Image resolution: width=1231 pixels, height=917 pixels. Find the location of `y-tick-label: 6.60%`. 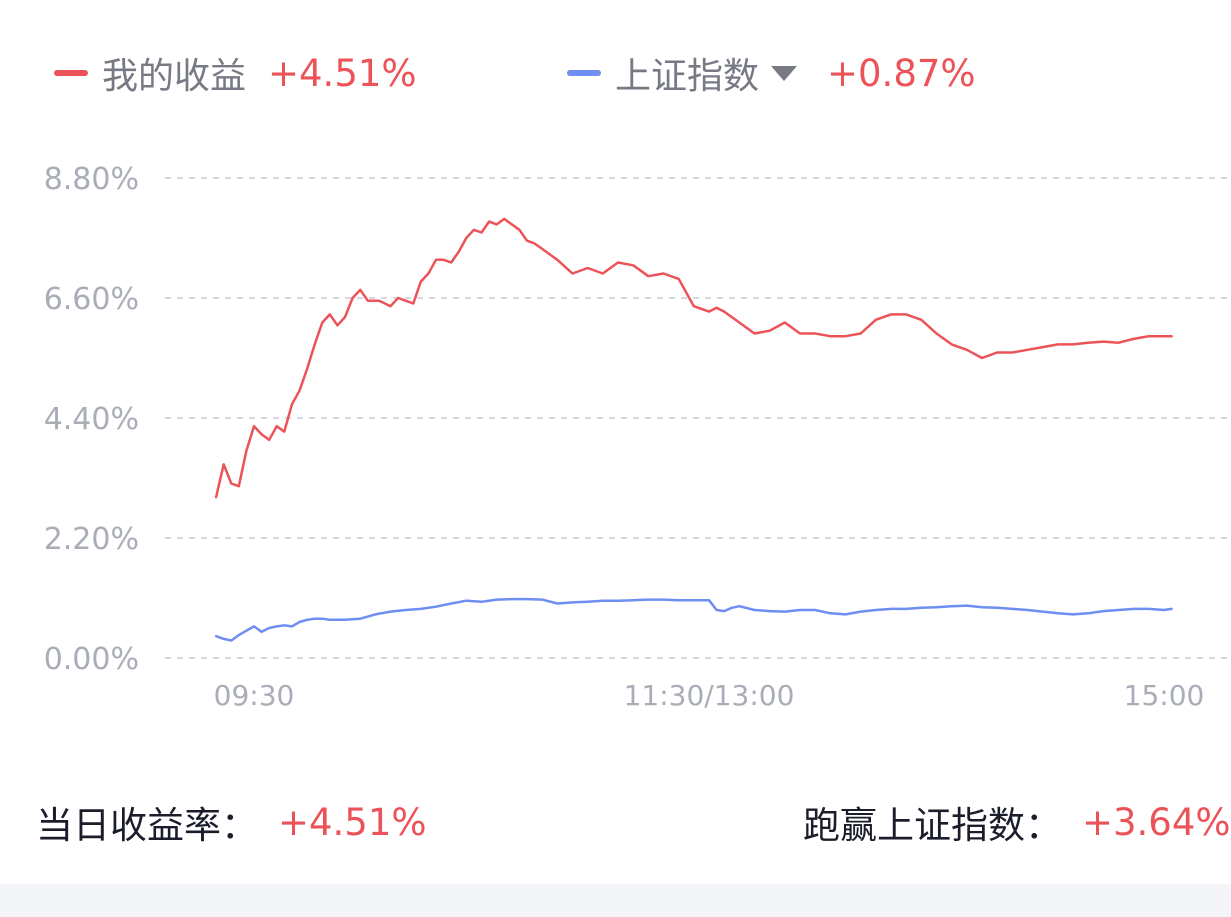

y-tick-label: 6.60% is located at coordinates (91, 299).